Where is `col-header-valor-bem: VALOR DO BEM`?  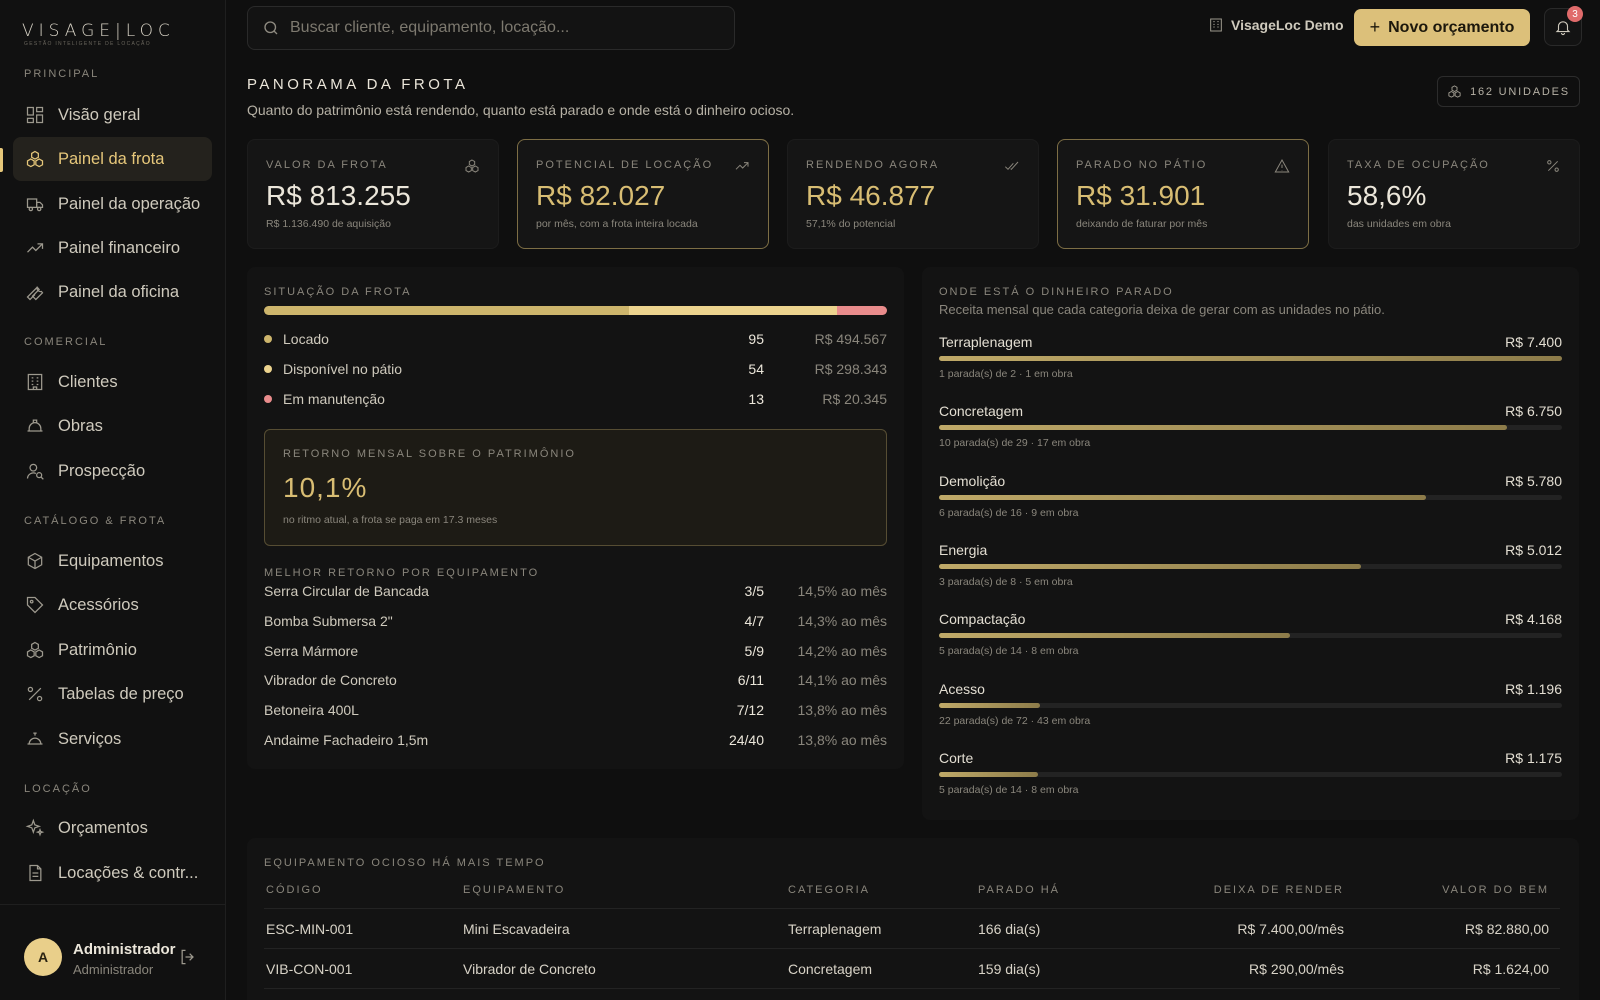
col-header-valor-bem: VALOR DO BEM is located at coordinates (1495, 890).